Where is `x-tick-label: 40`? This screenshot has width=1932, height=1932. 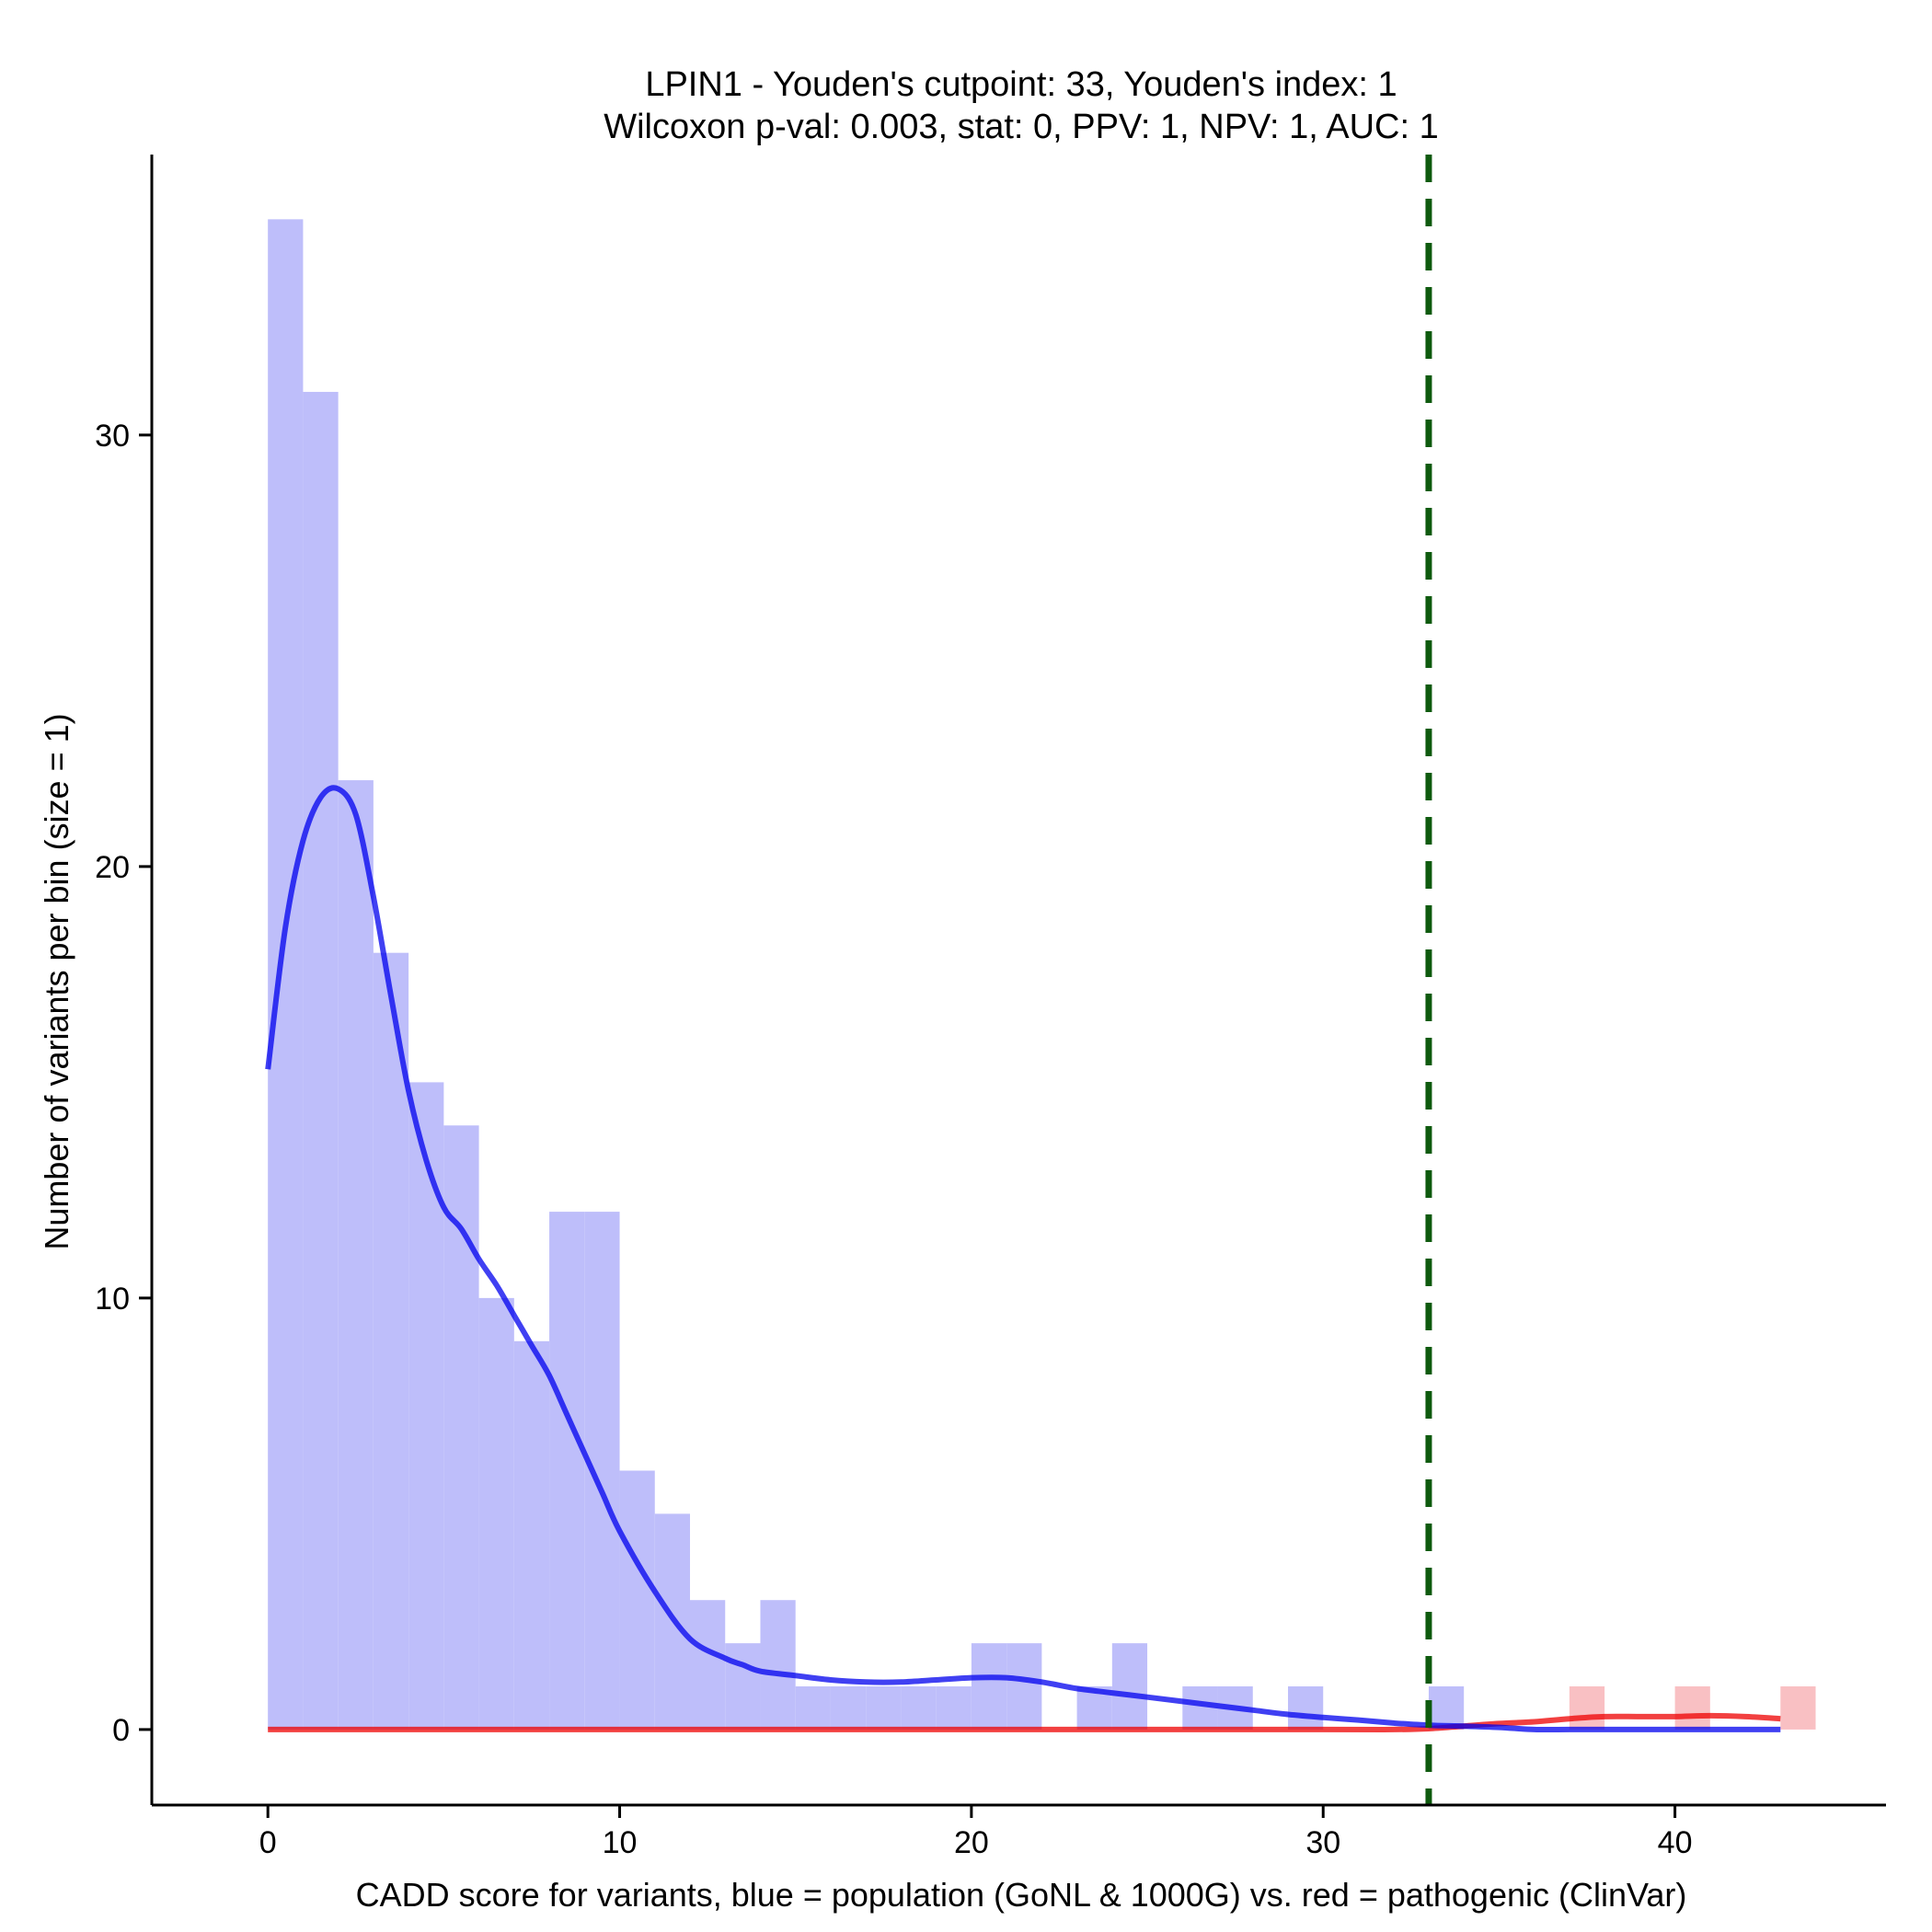 x-tick-label: 40 is located at coordinates (1675, 1842).